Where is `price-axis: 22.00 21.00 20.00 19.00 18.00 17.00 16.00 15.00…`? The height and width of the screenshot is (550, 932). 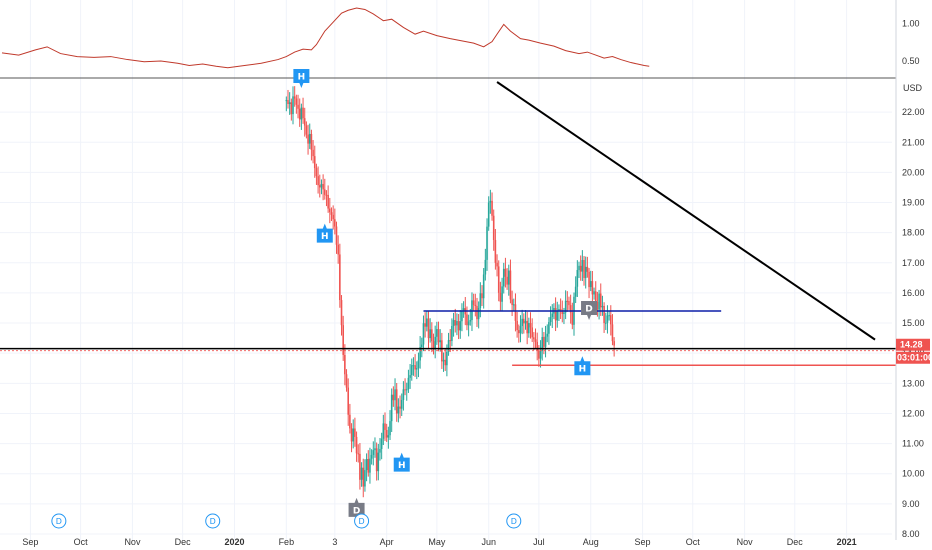 price-axis: 22.00 21.00 20.00 19.00 18.00 17.00 16.00 15.00… is located at coordinates (910, 270).